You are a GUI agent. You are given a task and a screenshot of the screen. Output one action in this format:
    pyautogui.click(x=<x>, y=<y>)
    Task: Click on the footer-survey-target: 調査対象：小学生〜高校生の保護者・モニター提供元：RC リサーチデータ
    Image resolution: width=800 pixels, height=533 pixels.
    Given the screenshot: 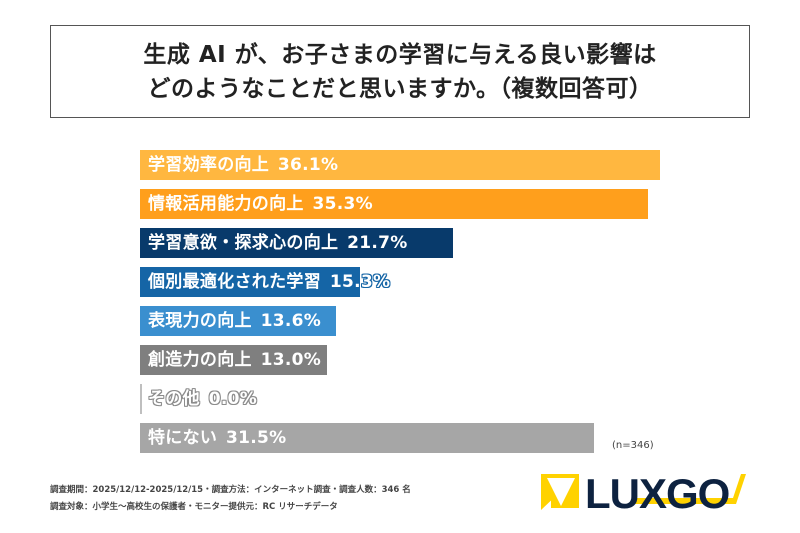 What is the action you would take?
    pyautogui.click(x=194, y=507)
    